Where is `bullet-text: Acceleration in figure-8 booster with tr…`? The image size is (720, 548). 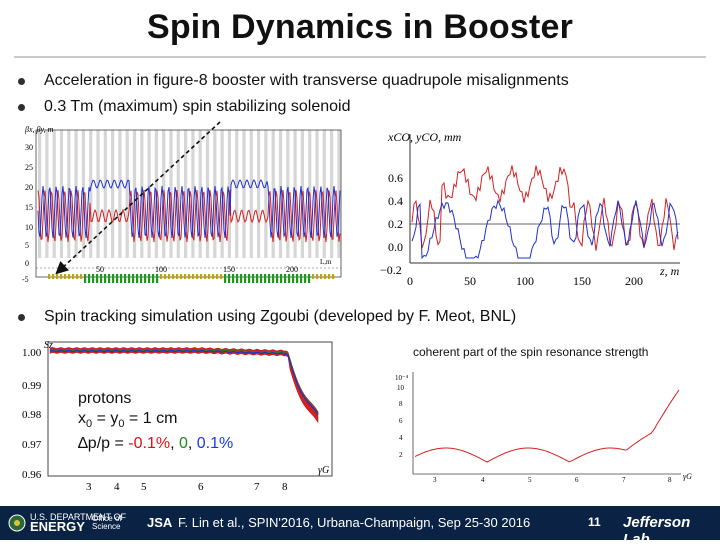 bullet-text: Acceleration in figure-8 booster with tr… is located at coordinates (306, 80).